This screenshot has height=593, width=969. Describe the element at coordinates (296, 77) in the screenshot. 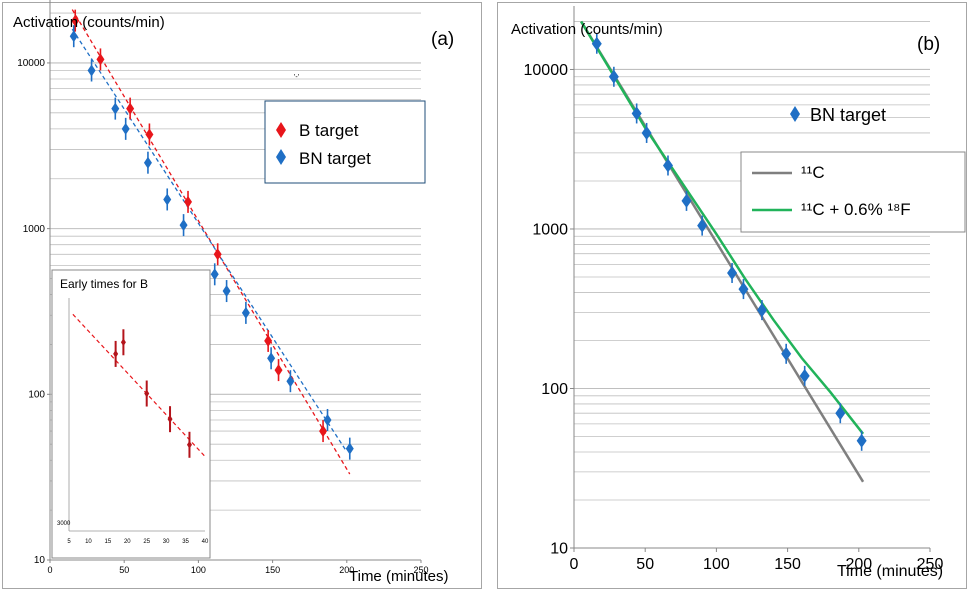

I see `chart-a-stray-mark: '-'` at that location.